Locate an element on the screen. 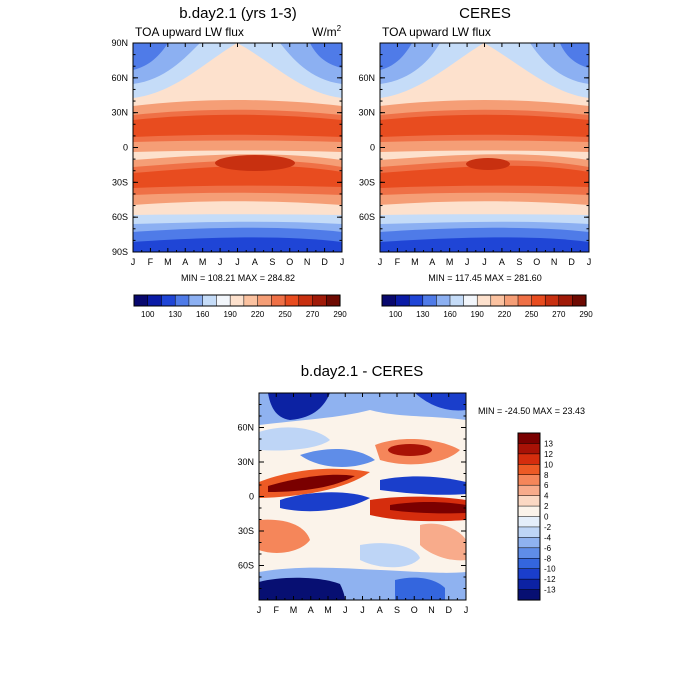  colorbar-frame is located at coordinates (529, 516).